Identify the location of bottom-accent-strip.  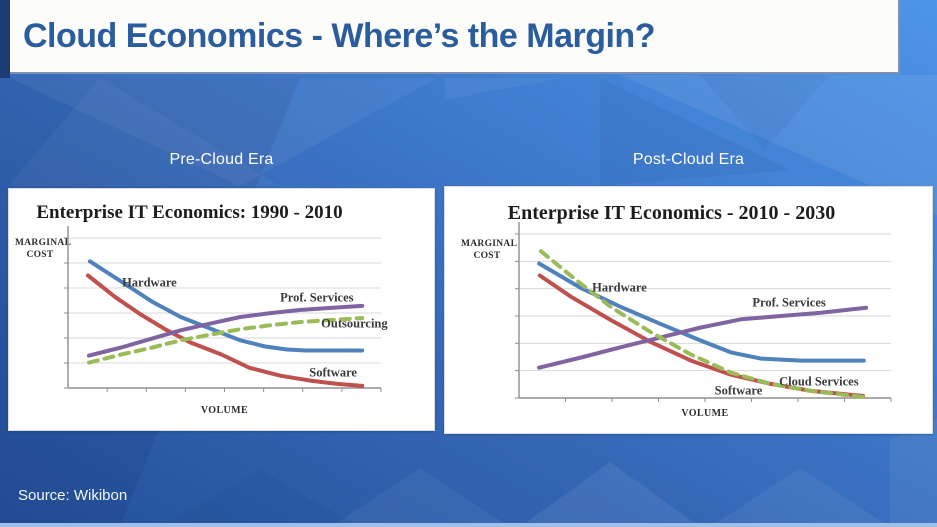
(468, 525).